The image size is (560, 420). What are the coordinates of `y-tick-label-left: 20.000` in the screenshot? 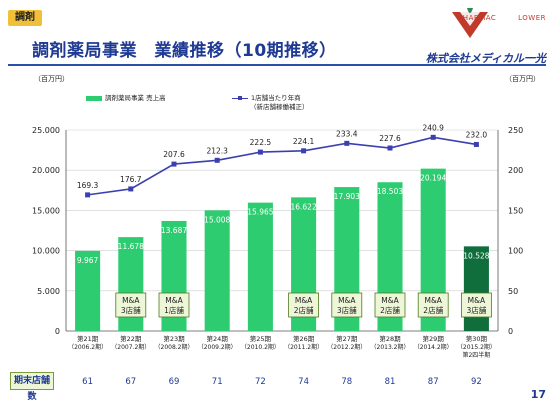 It's located at (46, 170).